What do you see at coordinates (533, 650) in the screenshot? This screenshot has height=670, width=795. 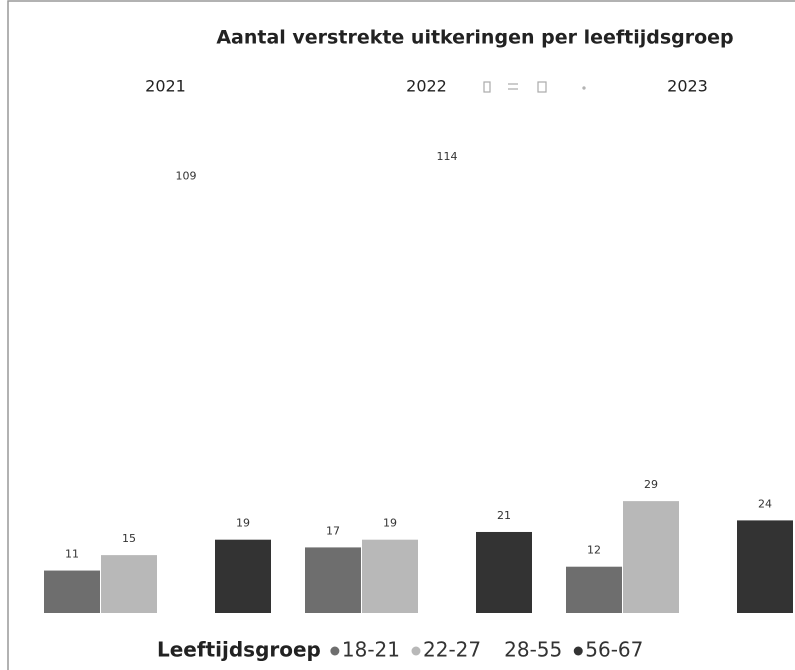 I see `legend-label: 28-55` at bounding box center [533, 650].